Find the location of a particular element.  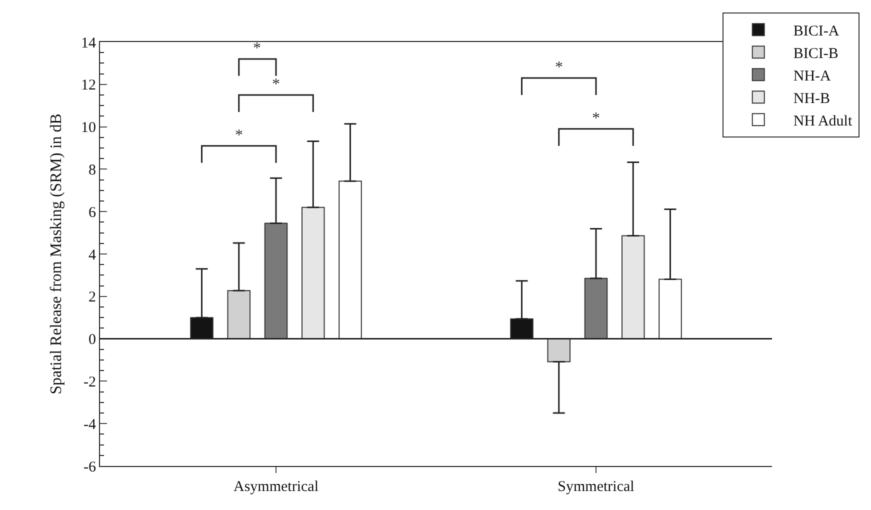

legend-label: BICI-B is located at coordinates (815, 54).